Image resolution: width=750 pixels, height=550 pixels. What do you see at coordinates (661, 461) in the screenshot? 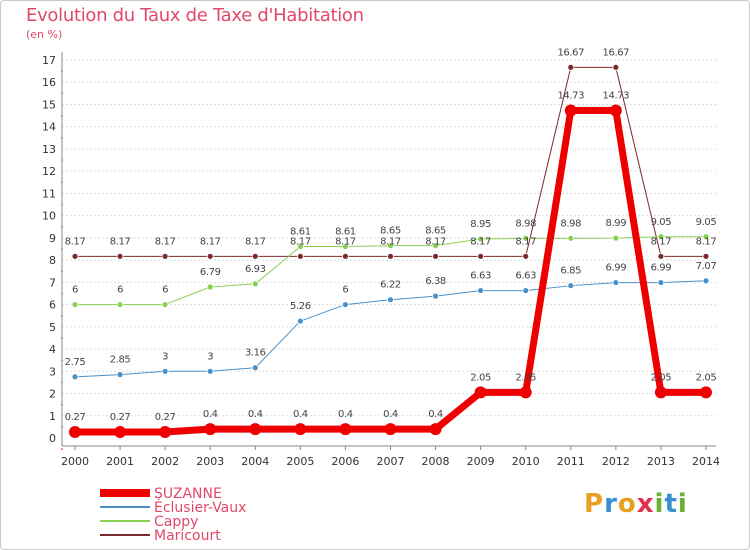
I see `x-tick-label: 2013` at bounding box center [661, 461].